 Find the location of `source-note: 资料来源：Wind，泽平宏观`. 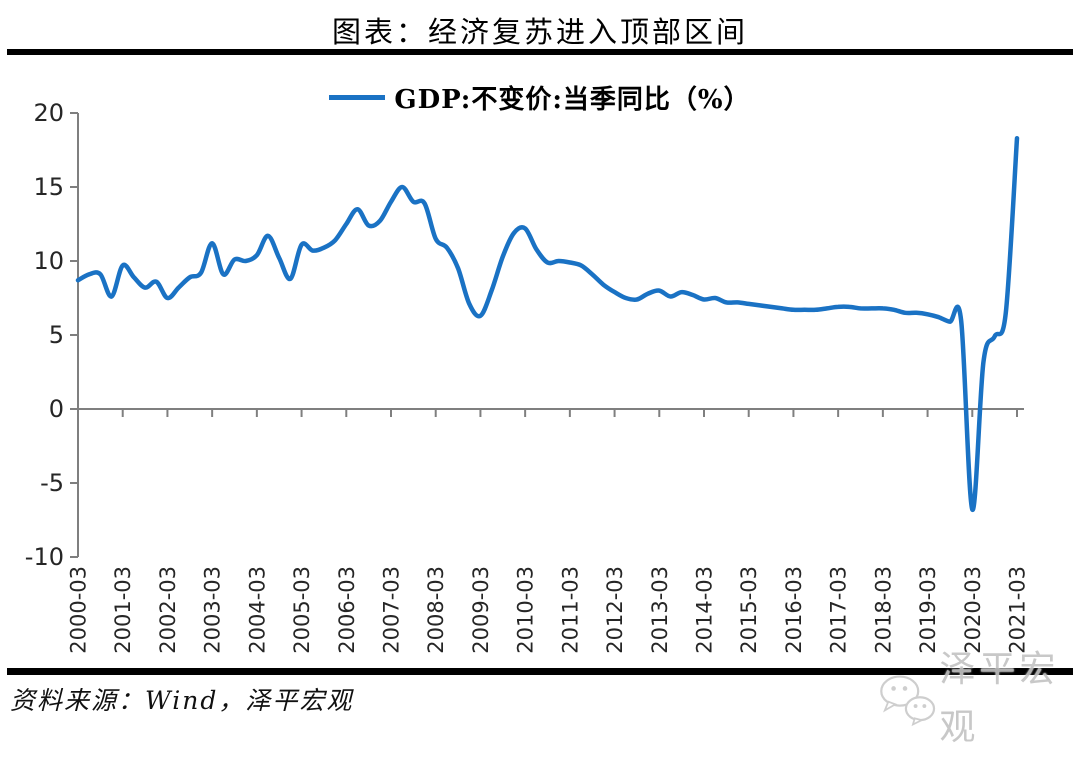

source-note: 资料来源：Wind，泽平宏观 is located at coordinates (182, 700).